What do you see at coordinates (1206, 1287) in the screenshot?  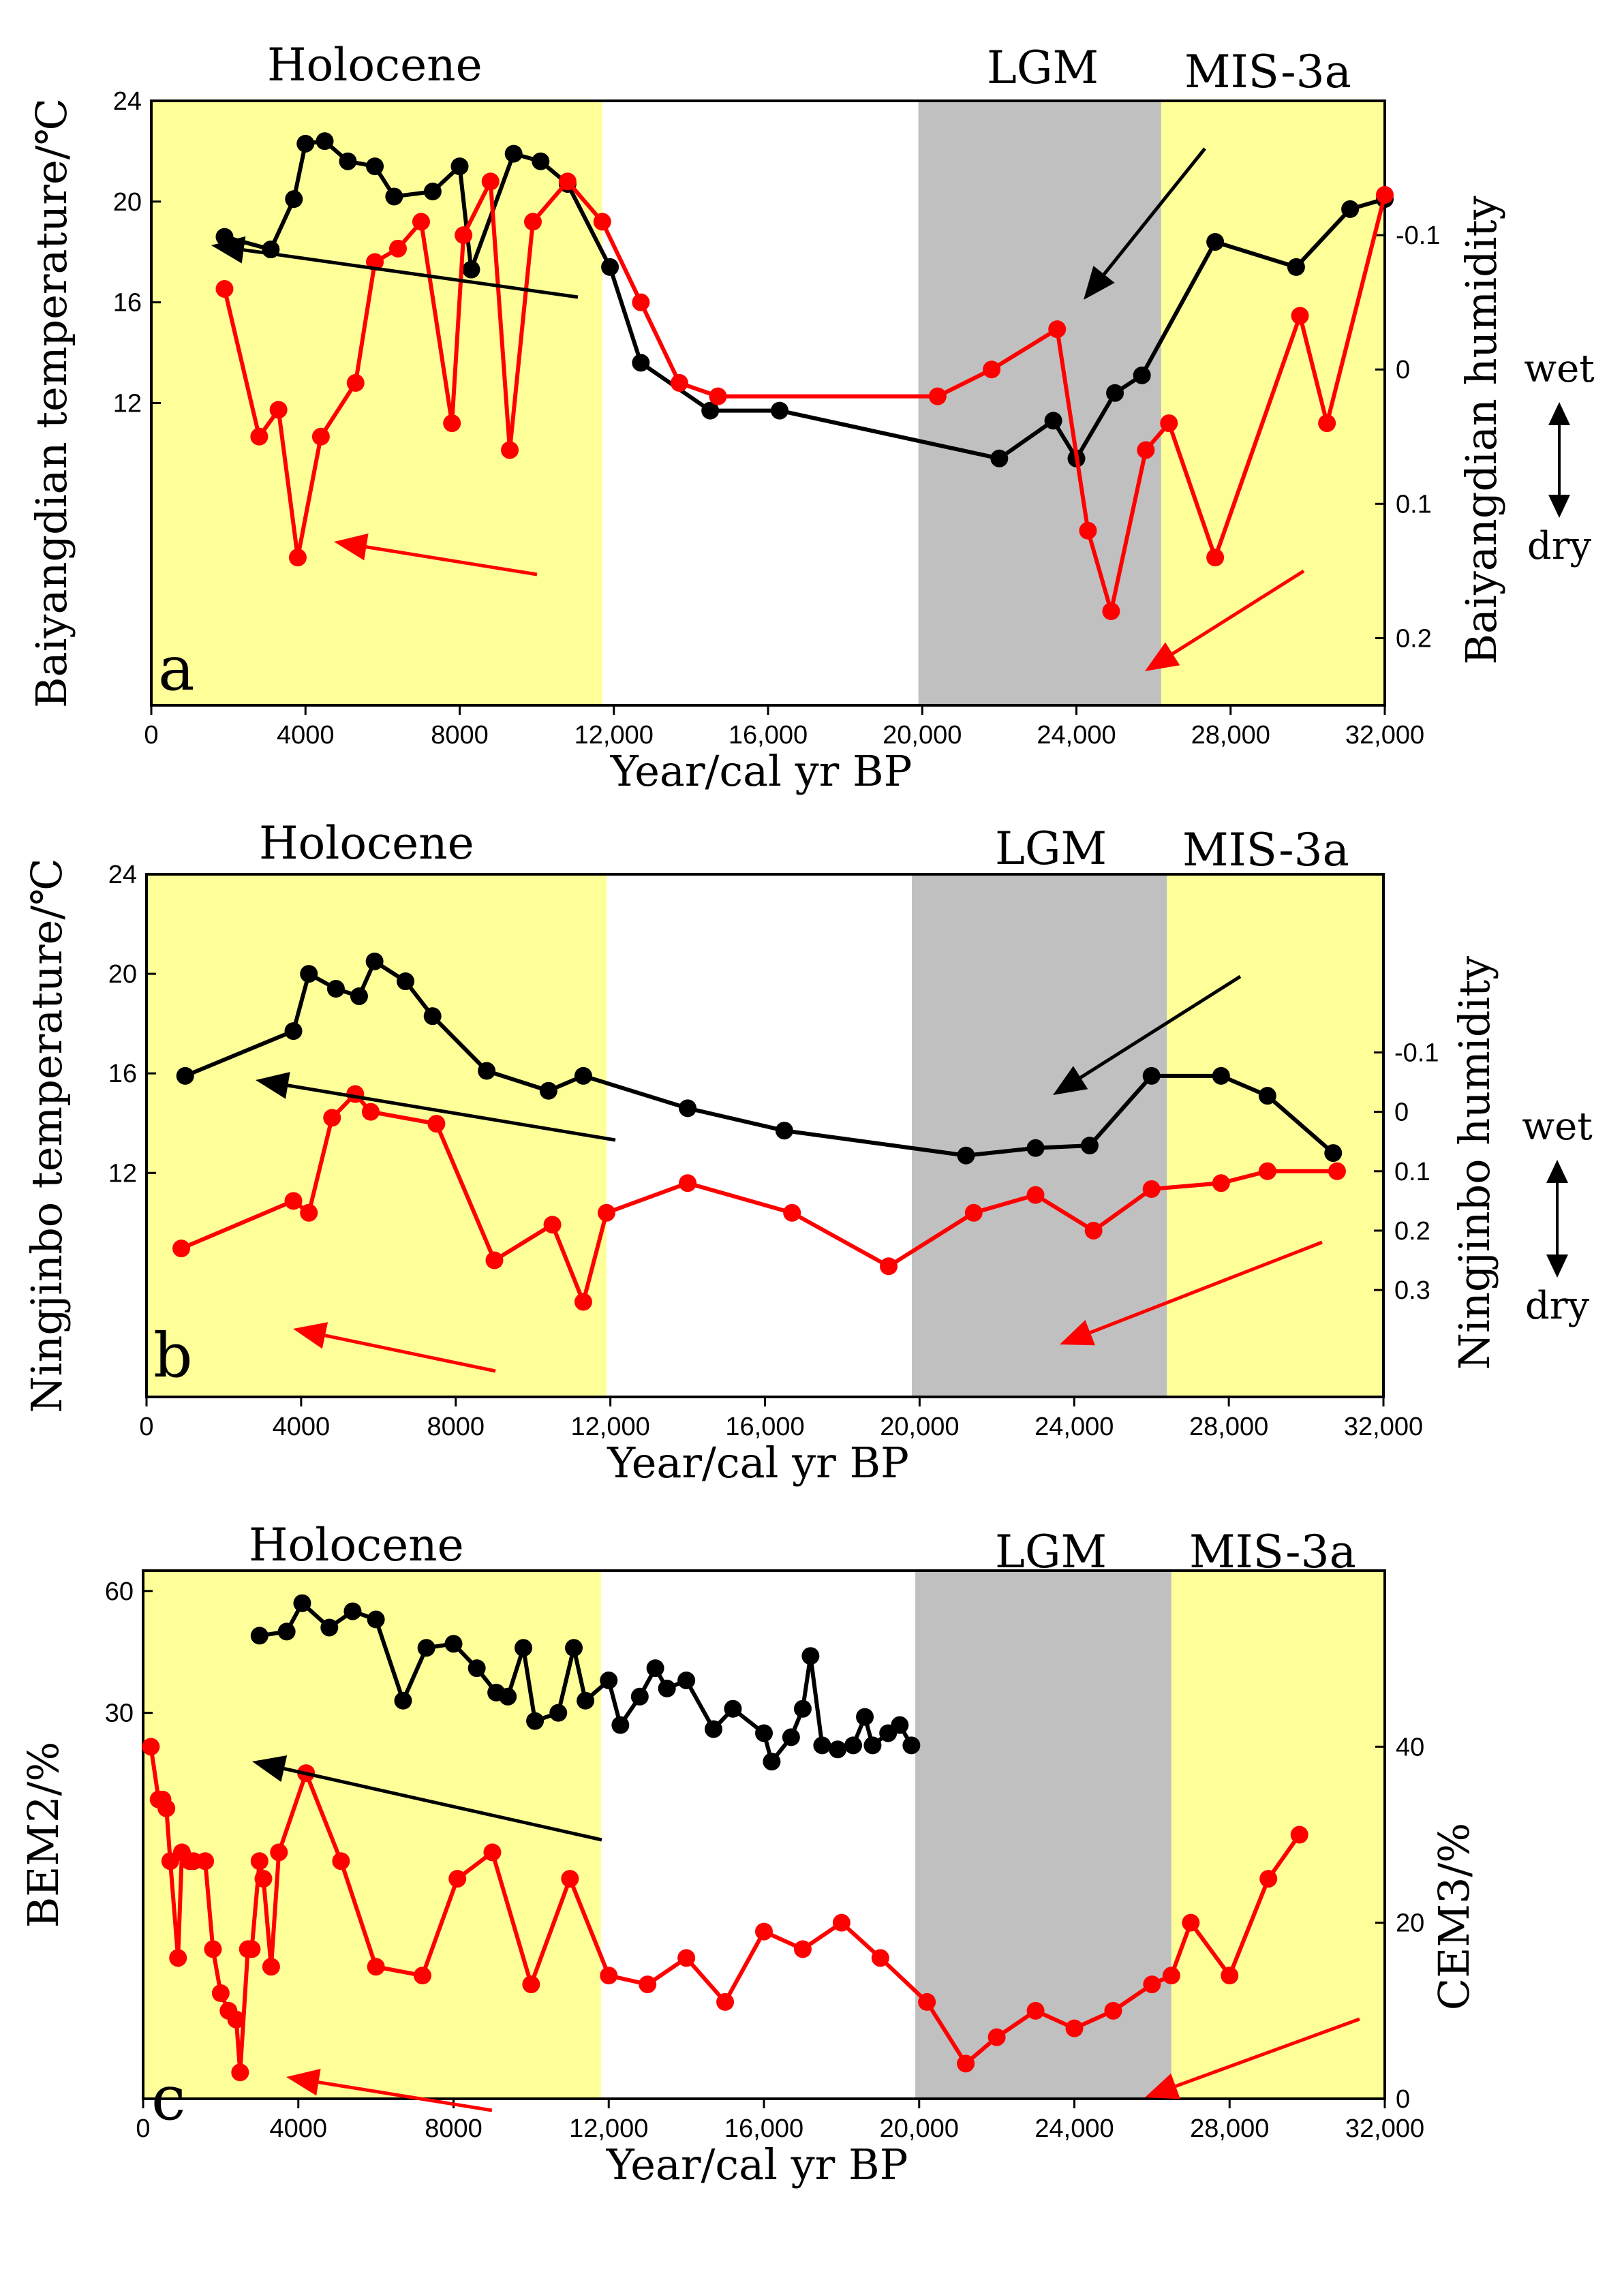 I see `trend-arrow-shaft` at bounding box center [1206, 1287].